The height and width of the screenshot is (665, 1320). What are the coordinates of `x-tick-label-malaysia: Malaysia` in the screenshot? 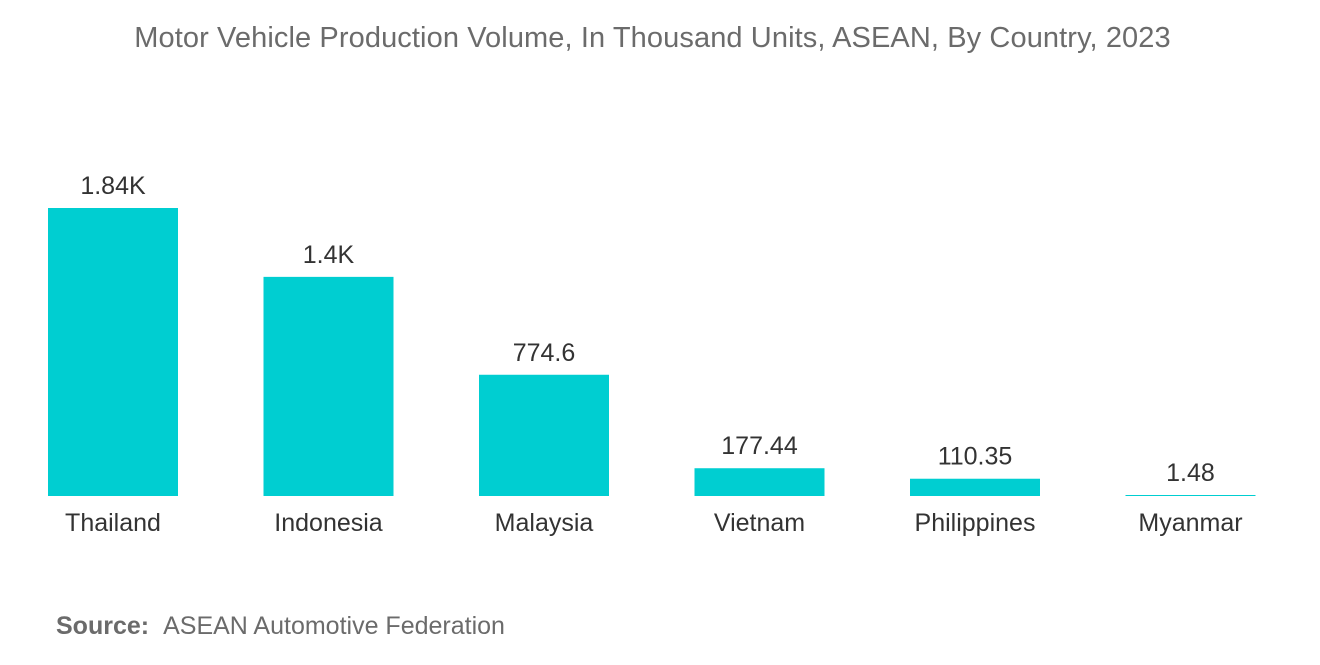 It's located at (544, 523).